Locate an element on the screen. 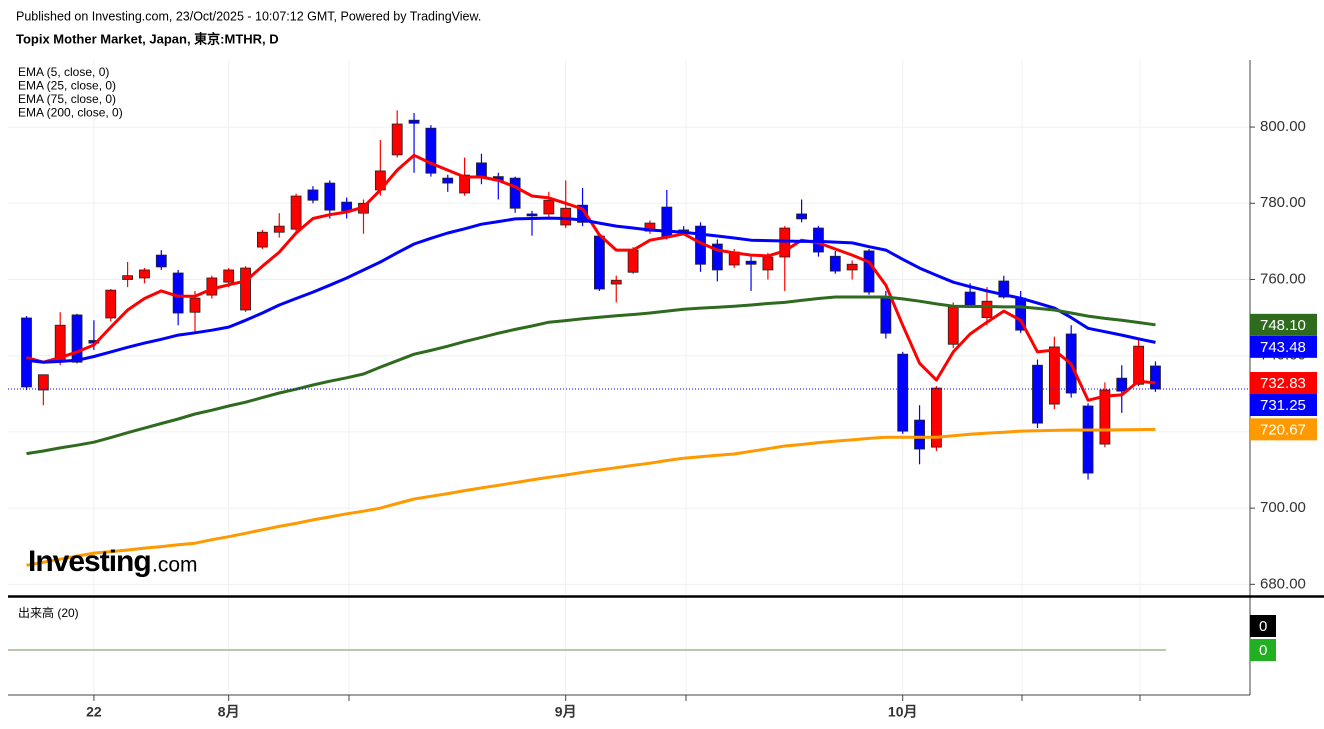 Image resolution: width=1324 pixels, height=729 pixels. x-tick-label: 8月 is located at coordinates (229, 712).